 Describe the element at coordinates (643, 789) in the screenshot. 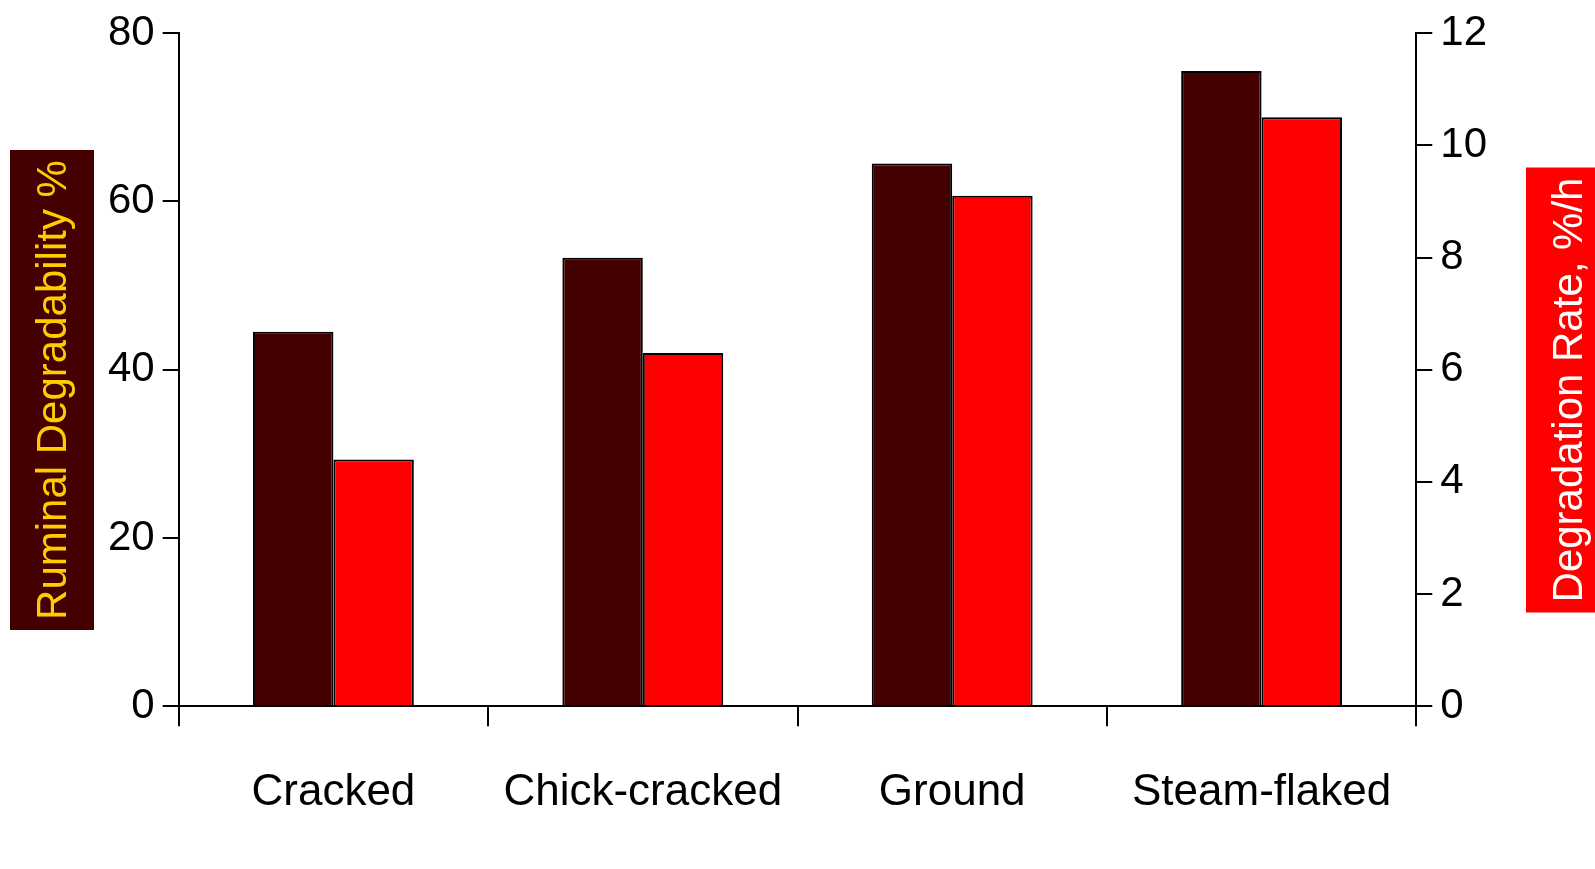

I see `x-tick-label: Chick-cracked` at that location.